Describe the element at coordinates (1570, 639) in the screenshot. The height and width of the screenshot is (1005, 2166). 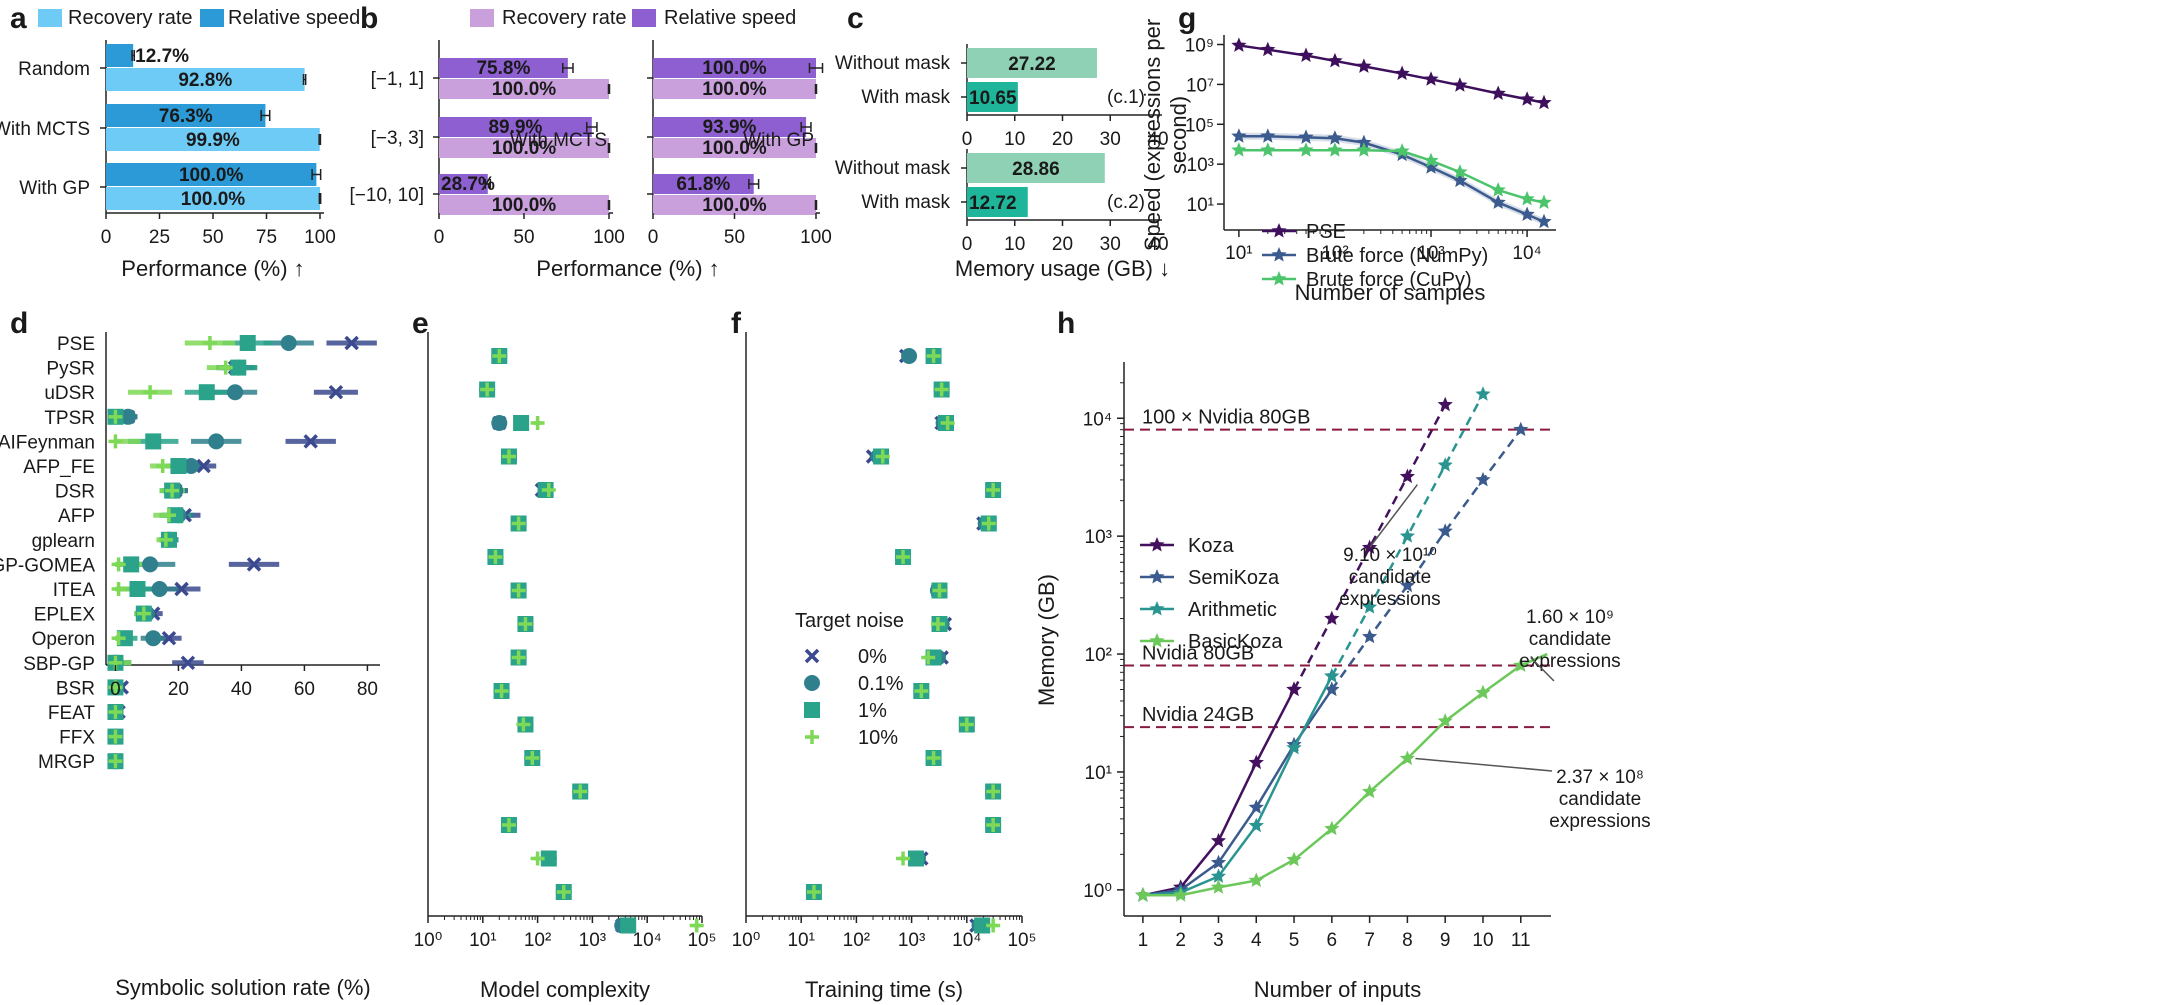
I see `h-annotation-semikoza: candidate` at that location.